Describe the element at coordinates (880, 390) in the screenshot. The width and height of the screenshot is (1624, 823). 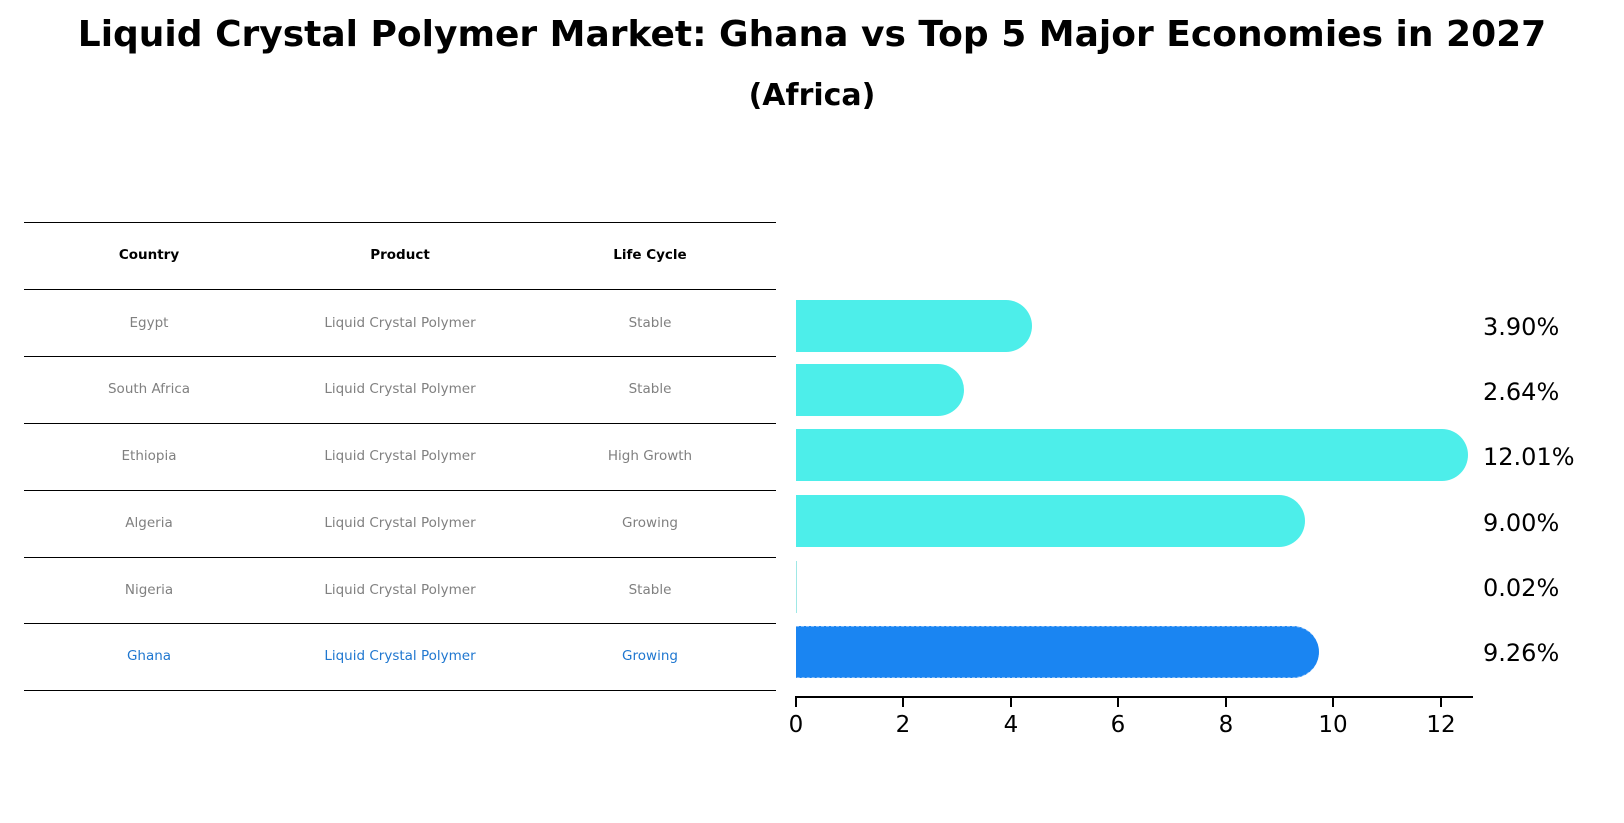
I see `bar-south-africa` at that location.